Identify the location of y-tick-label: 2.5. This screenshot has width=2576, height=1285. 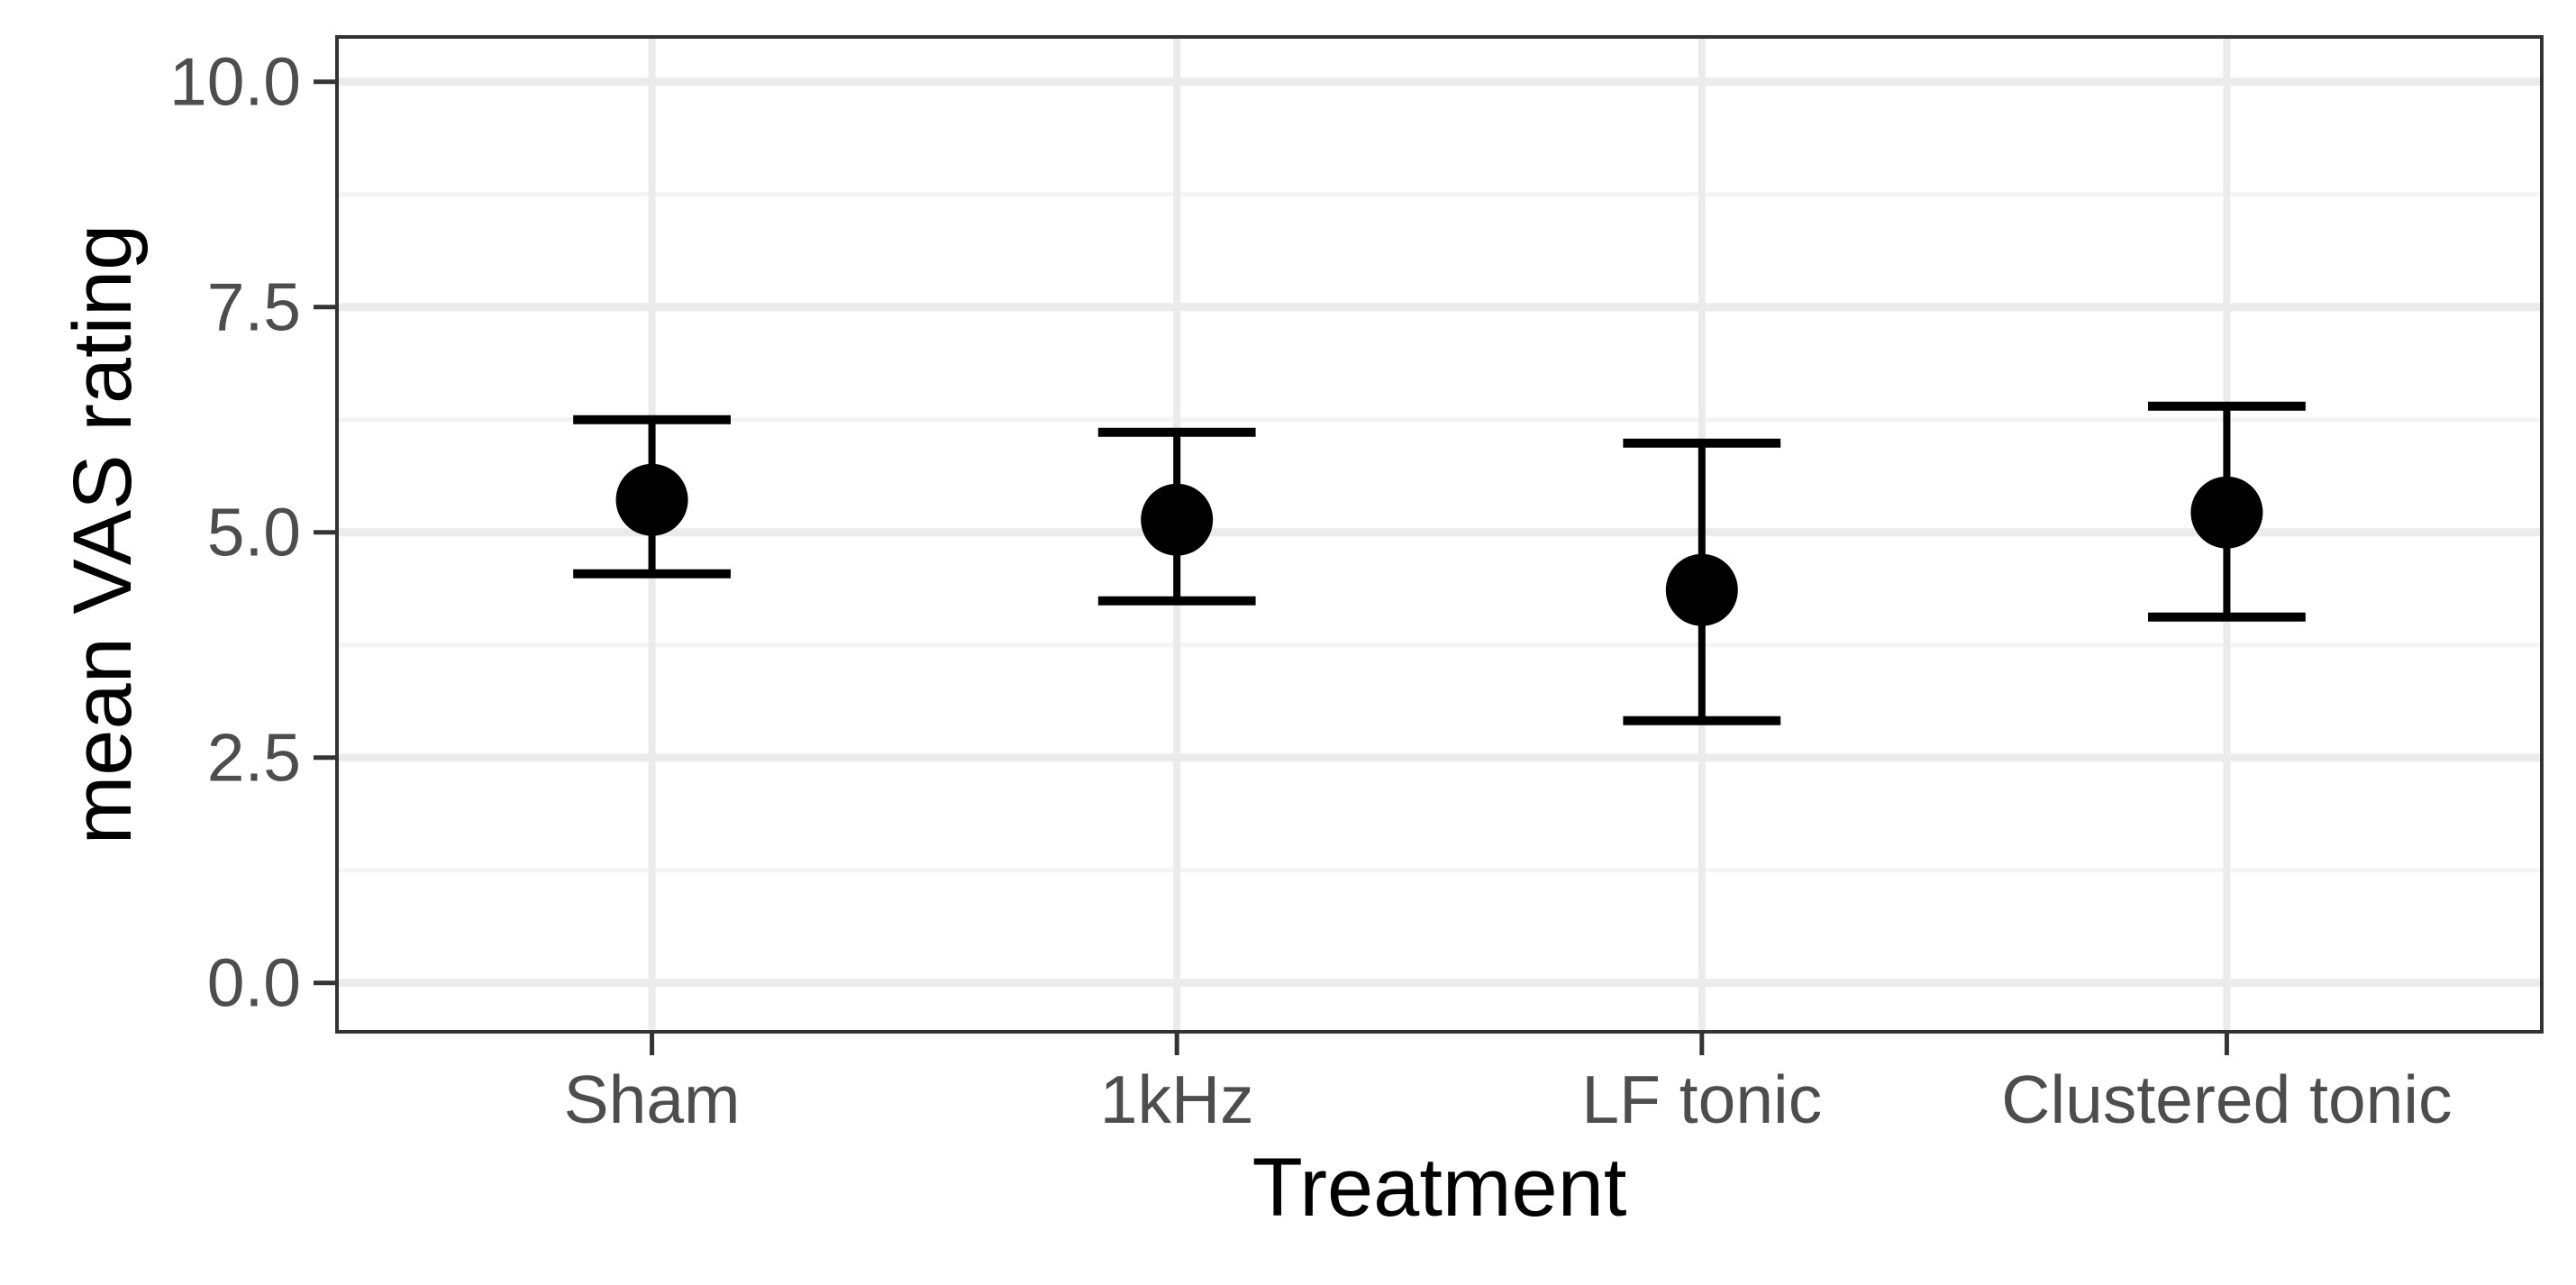
(254, 758).